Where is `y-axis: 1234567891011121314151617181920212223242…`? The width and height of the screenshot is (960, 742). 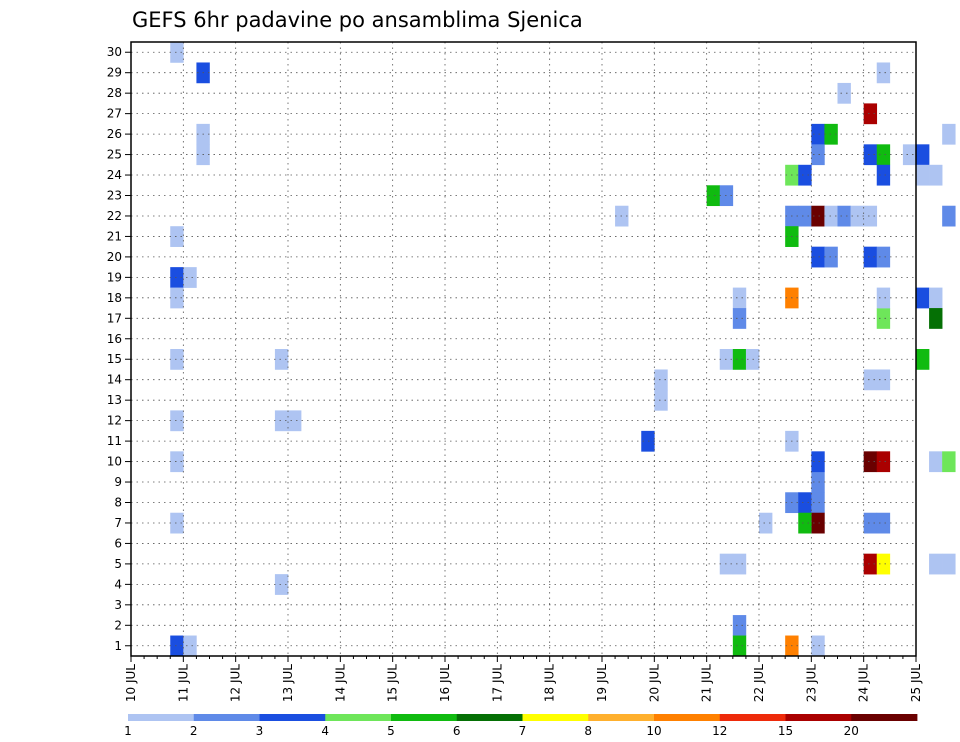 y-axis: 1234567891011121314151617181920212223242… is located at coordinates (119, 349).